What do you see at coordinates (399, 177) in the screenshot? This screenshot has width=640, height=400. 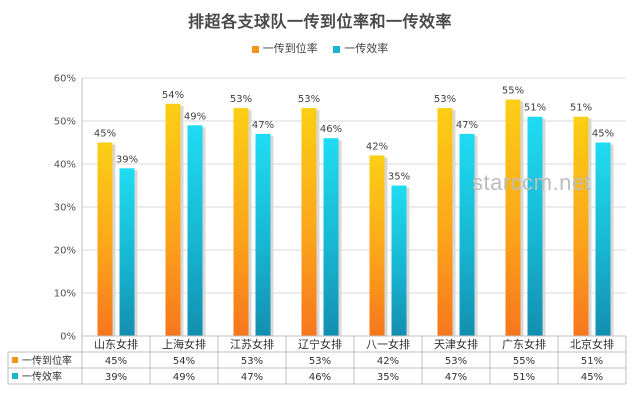 I see `data-label: 35%` at bounding box center [399, 177].